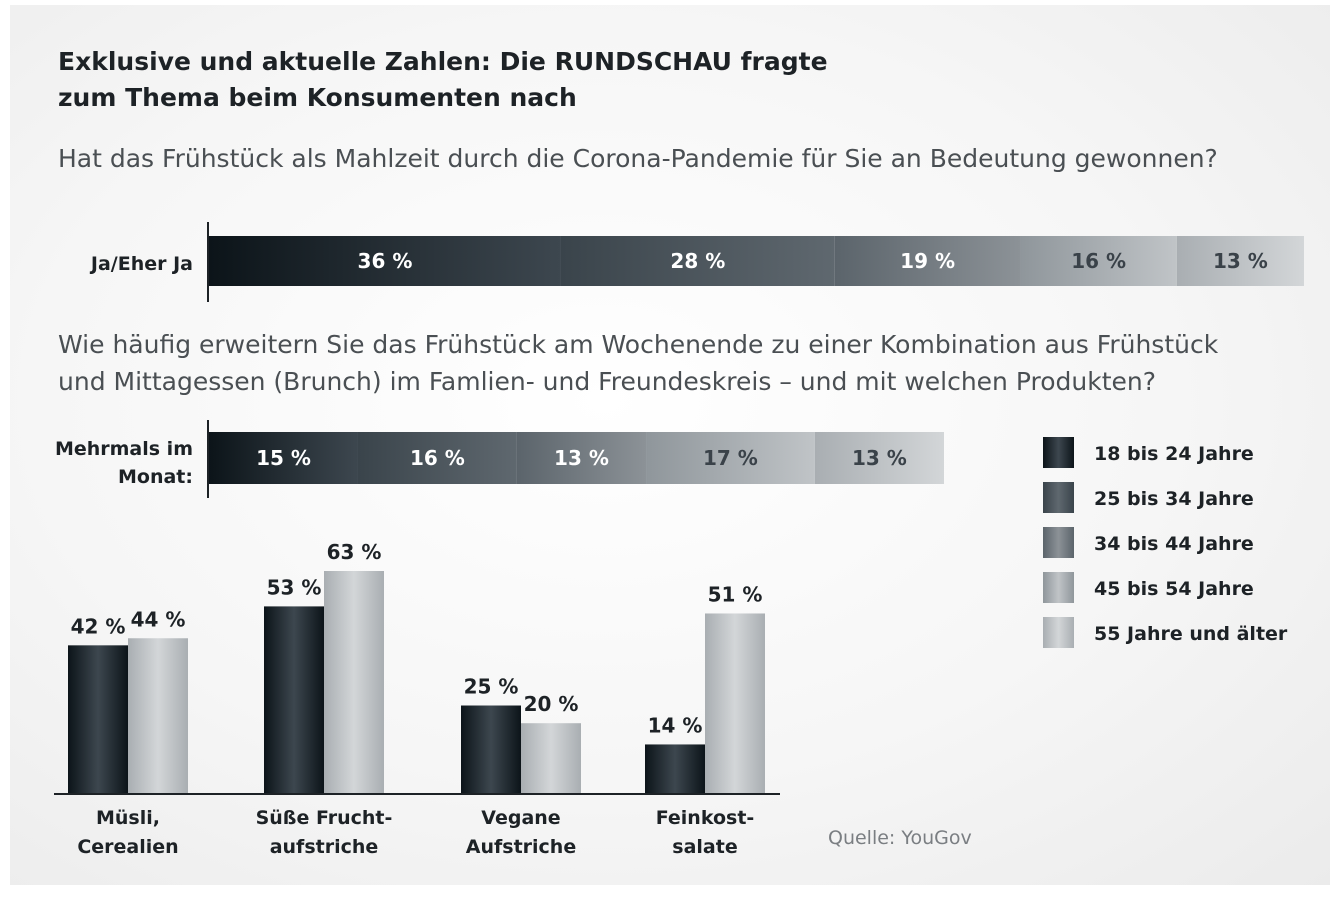 The height and width of the screenshot is (900, 1342). I want to click on bar-value-label-young-4: 14 %, so click(675, 725).